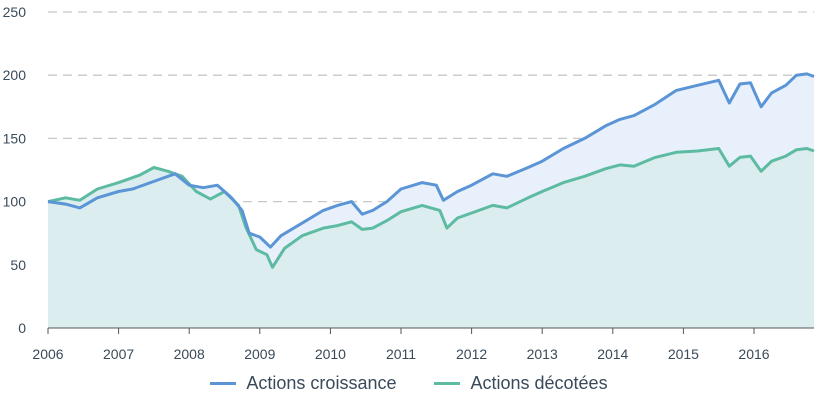 The width and height of the screenshot is (818, 401). What do you see at coordinates (47, 354) in the screenshot?
I see `x-tick-label-2006: 2006` at bounding box center [47, 354].